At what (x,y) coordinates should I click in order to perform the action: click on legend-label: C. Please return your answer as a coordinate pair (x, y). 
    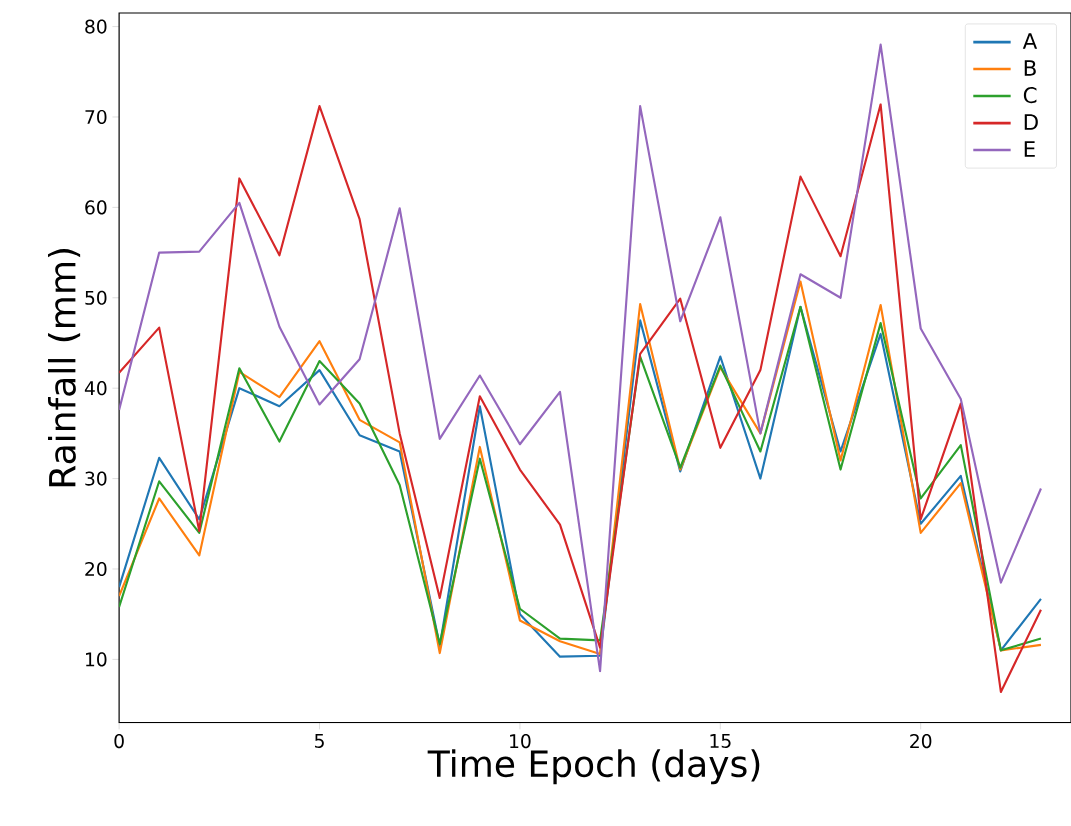
    Looking at the image, I should click on (1030, 95).